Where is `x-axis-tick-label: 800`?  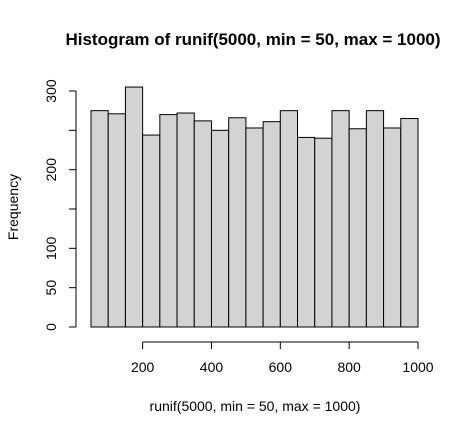
x-axis-tick-label: 800 is located at coordinates (349, 367).